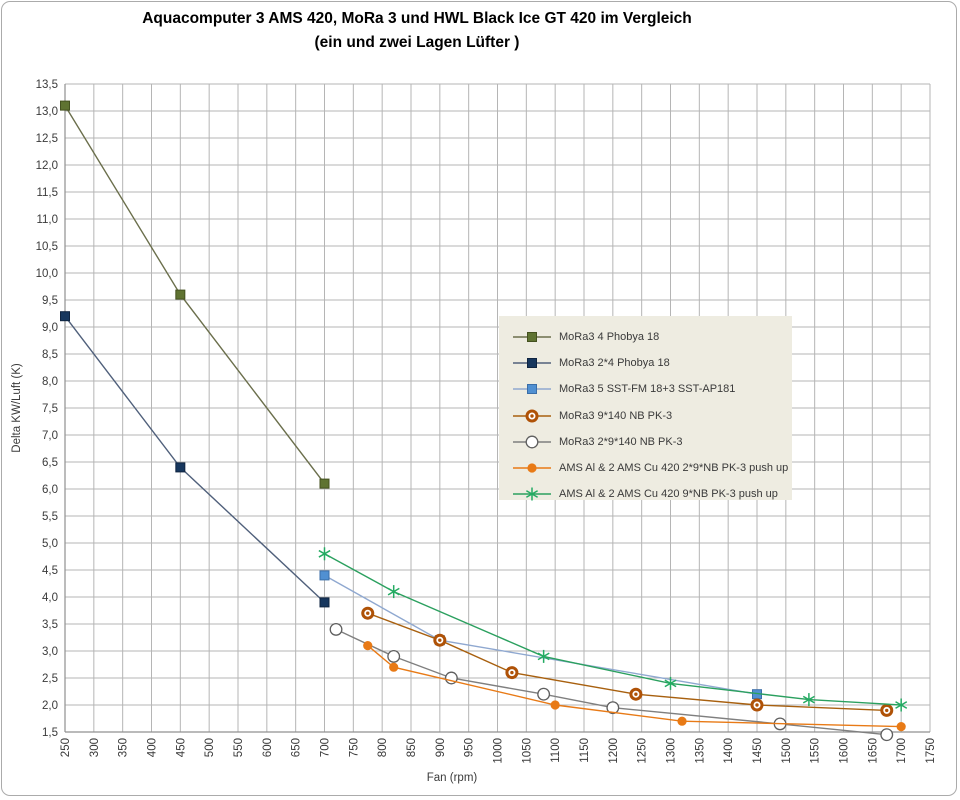  I want to click on x-tick-label: 700, so click(326, 747).